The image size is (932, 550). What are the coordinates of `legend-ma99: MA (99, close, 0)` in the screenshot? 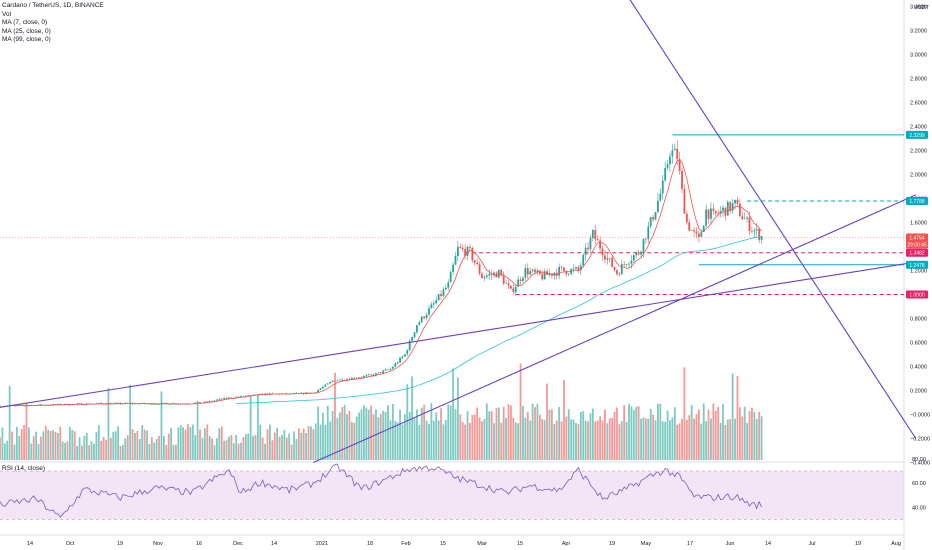 It's located at (26, 39).